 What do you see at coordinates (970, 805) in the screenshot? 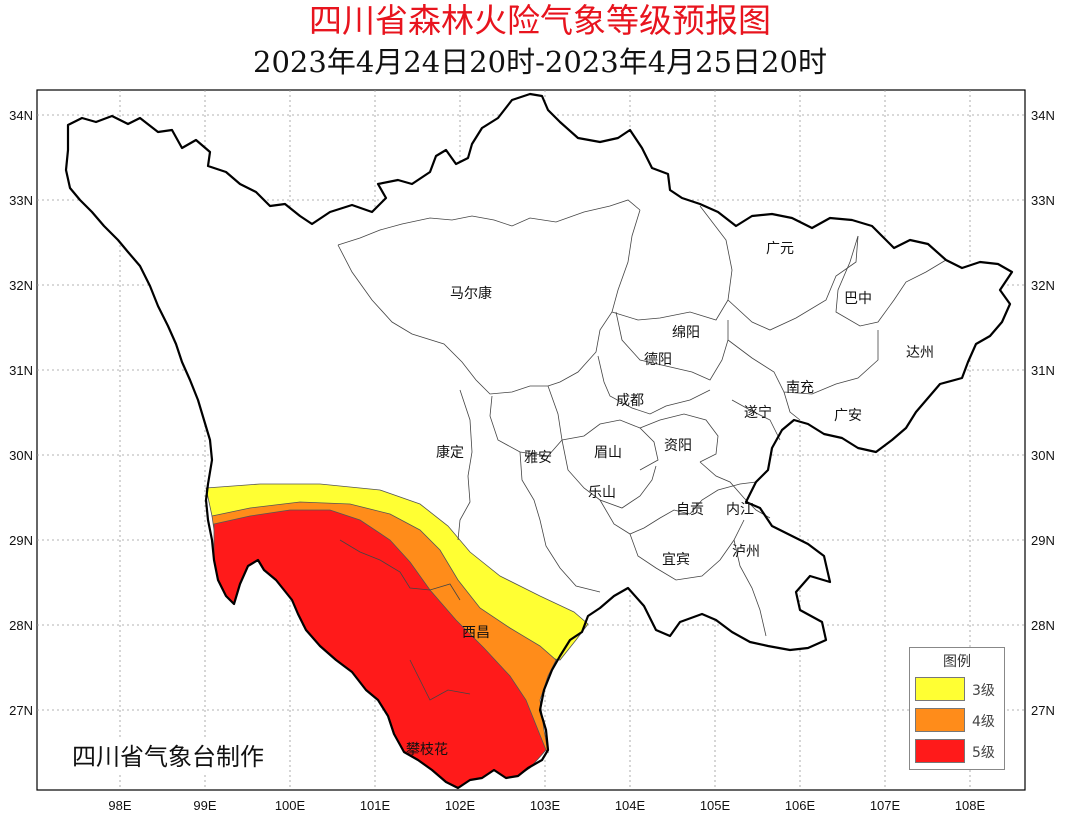
I see `lon-tick: 108E` at bounding box center [970, 805].